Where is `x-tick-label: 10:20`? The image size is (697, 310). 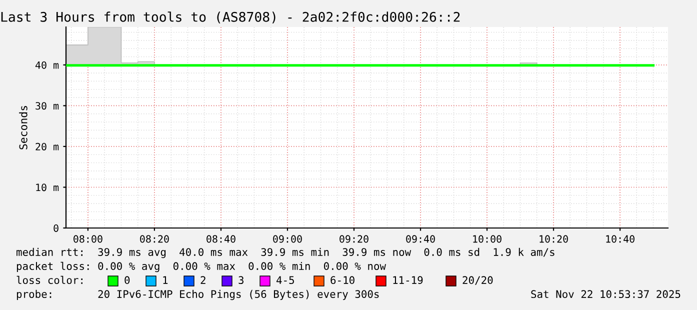
x-tick-label: 10:20 is located at coordinates (554, 239).